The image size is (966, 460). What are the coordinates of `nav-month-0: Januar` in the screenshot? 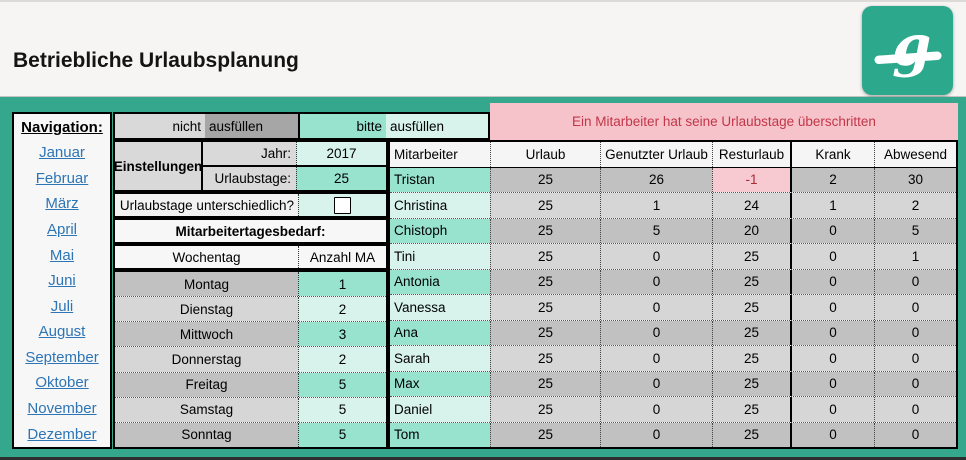 It's located at (62, 153).